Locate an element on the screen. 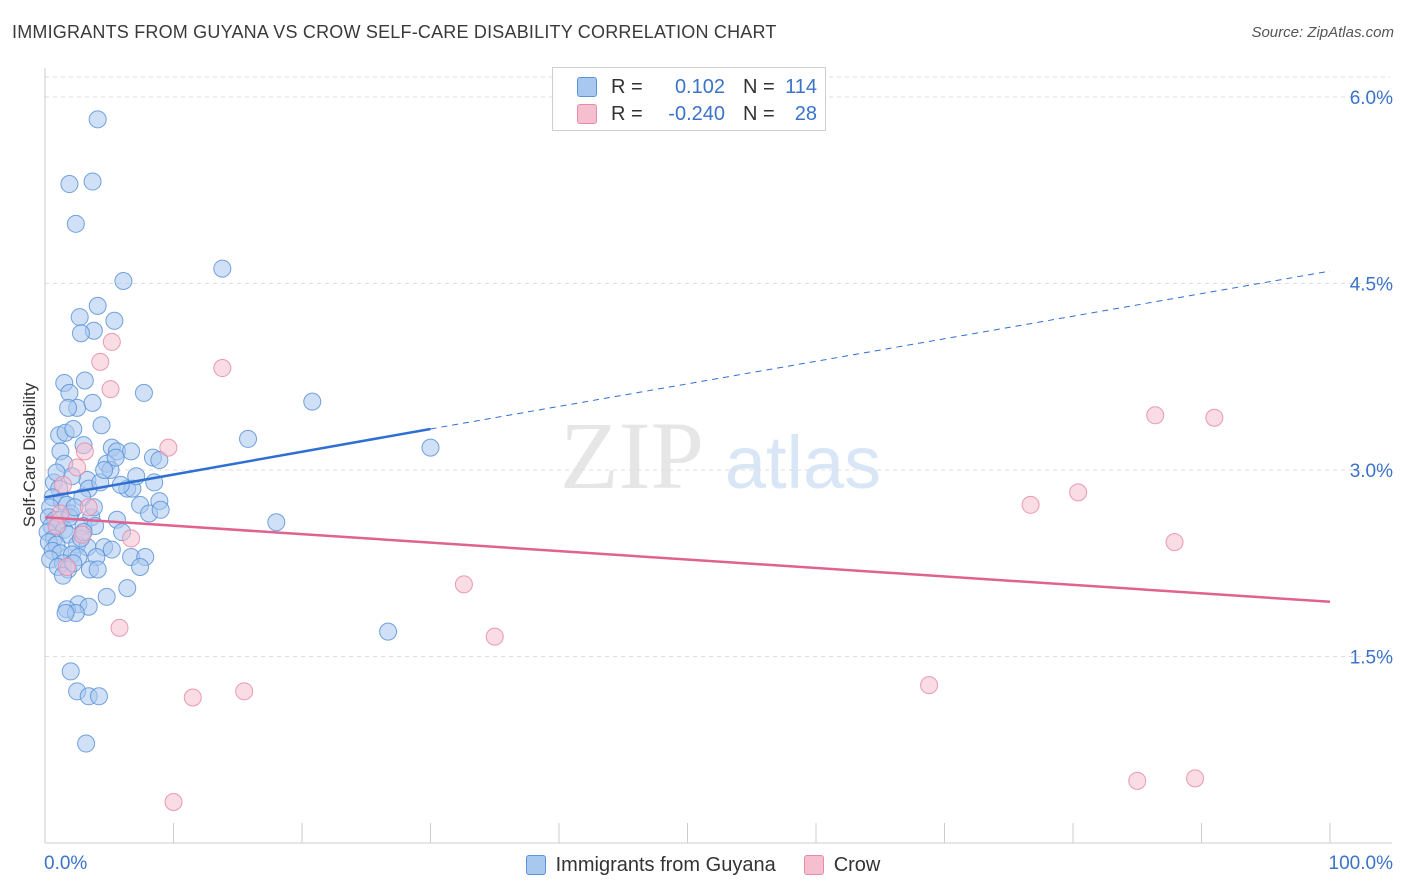 This screenshot has height=892, width=1406. guyana-swatch is located at coordinates (587, 87).